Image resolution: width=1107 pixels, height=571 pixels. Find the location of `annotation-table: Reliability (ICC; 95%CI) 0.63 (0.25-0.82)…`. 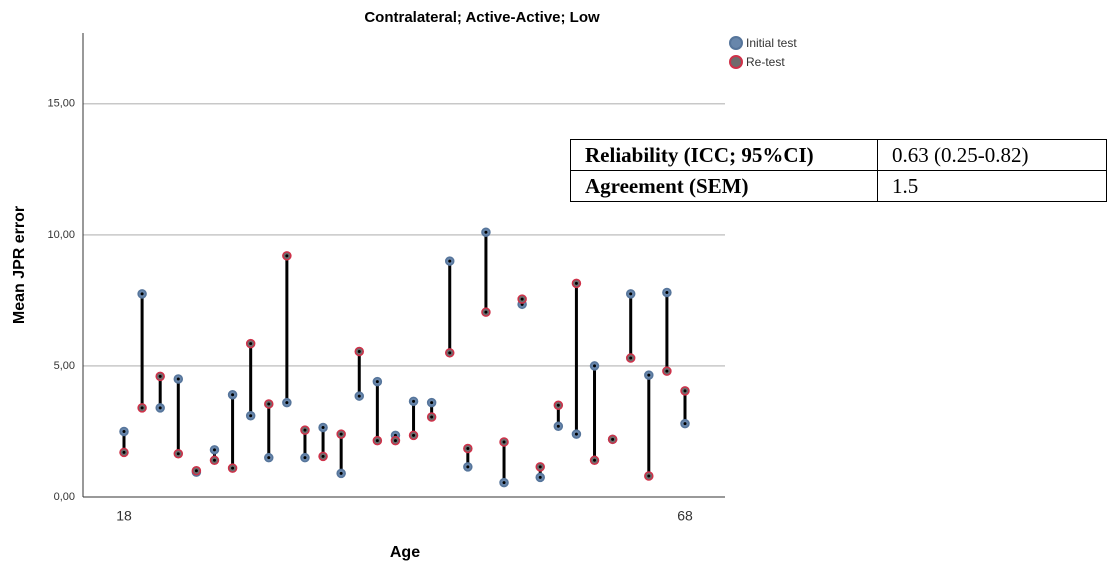

annotation-table: Reliability (ICC; 95%CI) 0.63 (0.25-0.82)… is located at coordinates (838, 170).